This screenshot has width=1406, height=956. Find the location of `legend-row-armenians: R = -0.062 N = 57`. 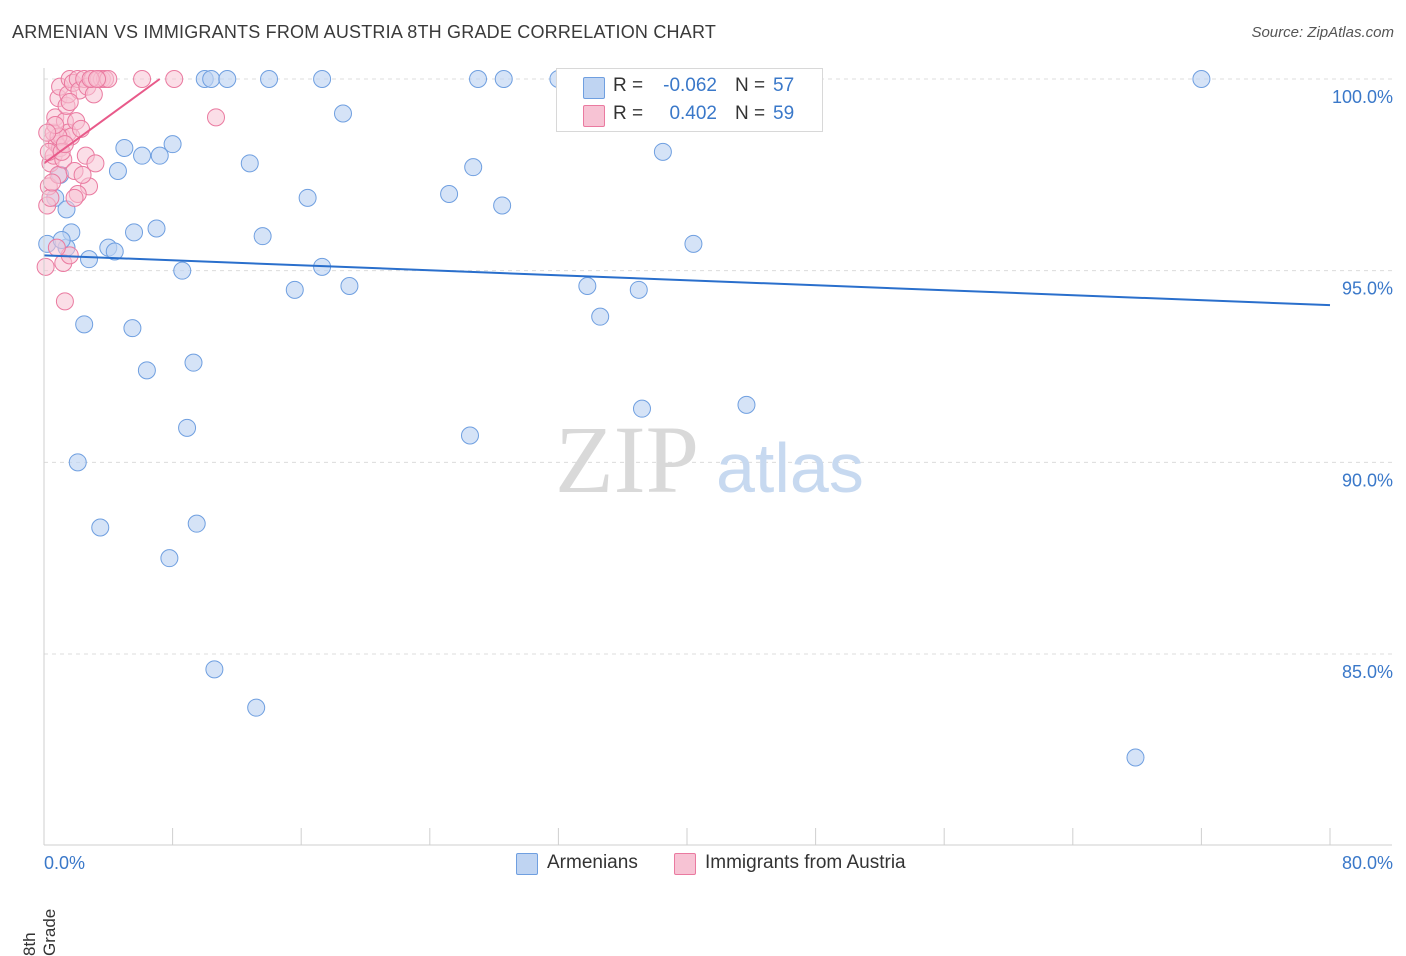

legend-row-armenians: R = -0.062 N = 57 is located at coordinates (689, 86).